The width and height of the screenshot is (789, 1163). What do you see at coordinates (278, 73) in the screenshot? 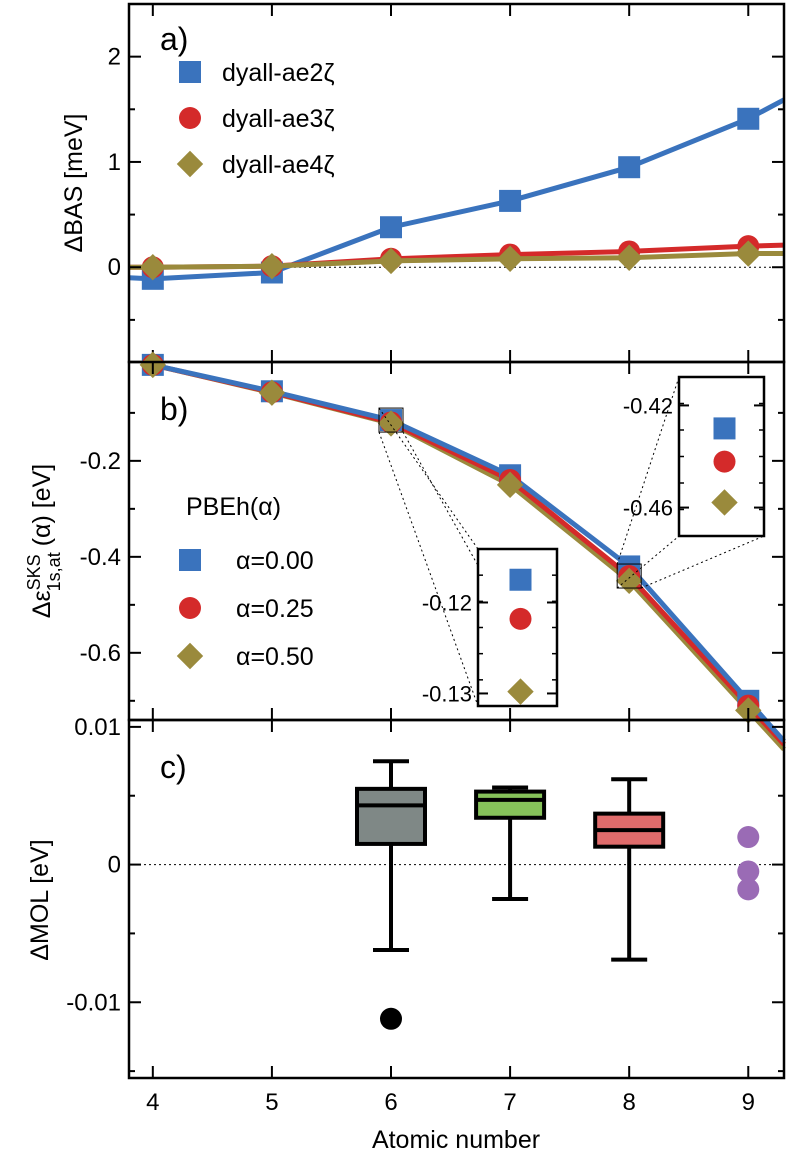
I see `panel-a-legend-label-0: dyall-ae2ζ` at bounding box center [278, 73].